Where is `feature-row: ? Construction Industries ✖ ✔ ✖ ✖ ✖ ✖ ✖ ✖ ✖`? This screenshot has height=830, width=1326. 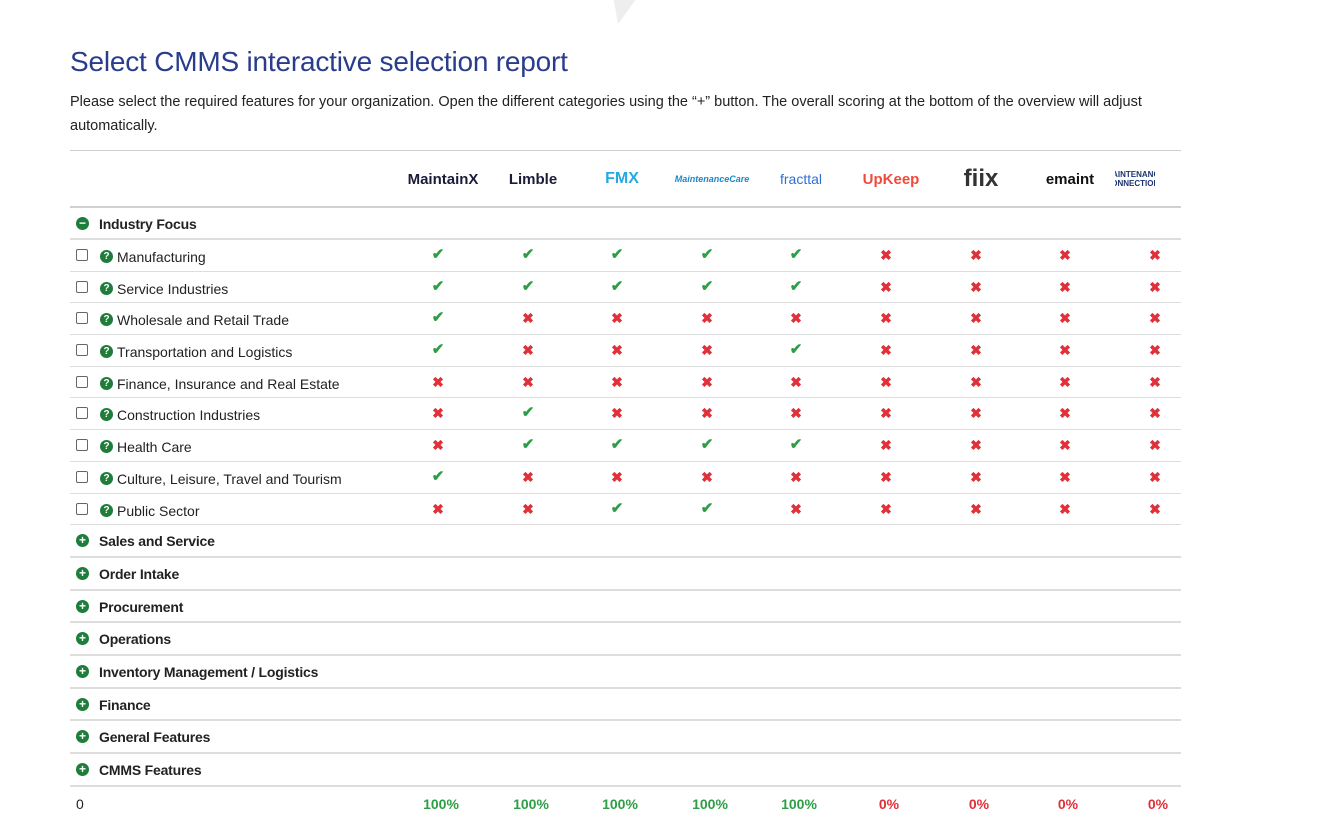 feature-row: ? Construction Industries ✖ ✔ ✖ ✖ ✖ ✖ ✖ ✖ ✖ is located at coordinates (625, 414).